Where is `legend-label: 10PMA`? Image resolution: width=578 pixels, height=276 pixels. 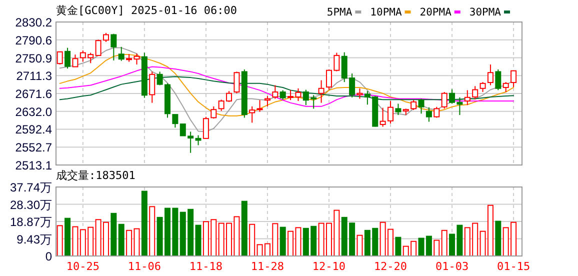
legend-label: 10PMA is located at coordinates (386, 12).